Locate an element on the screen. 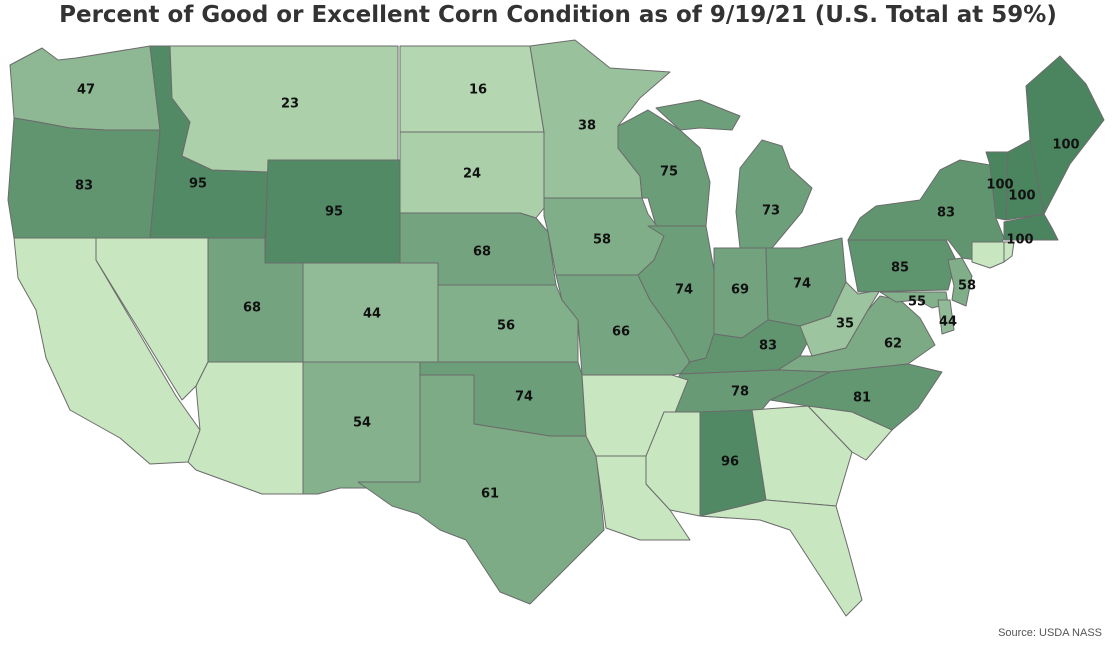 This screenshot has height=647, width=1116. state-value-va: 62 is located at coordinates (893, 344).